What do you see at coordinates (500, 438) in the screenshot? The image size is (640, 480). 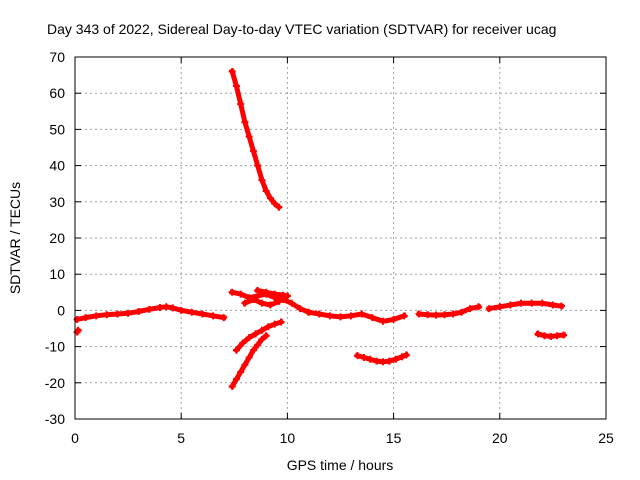 I see `x-tick-label: 20` at bounding box center [500, 438].